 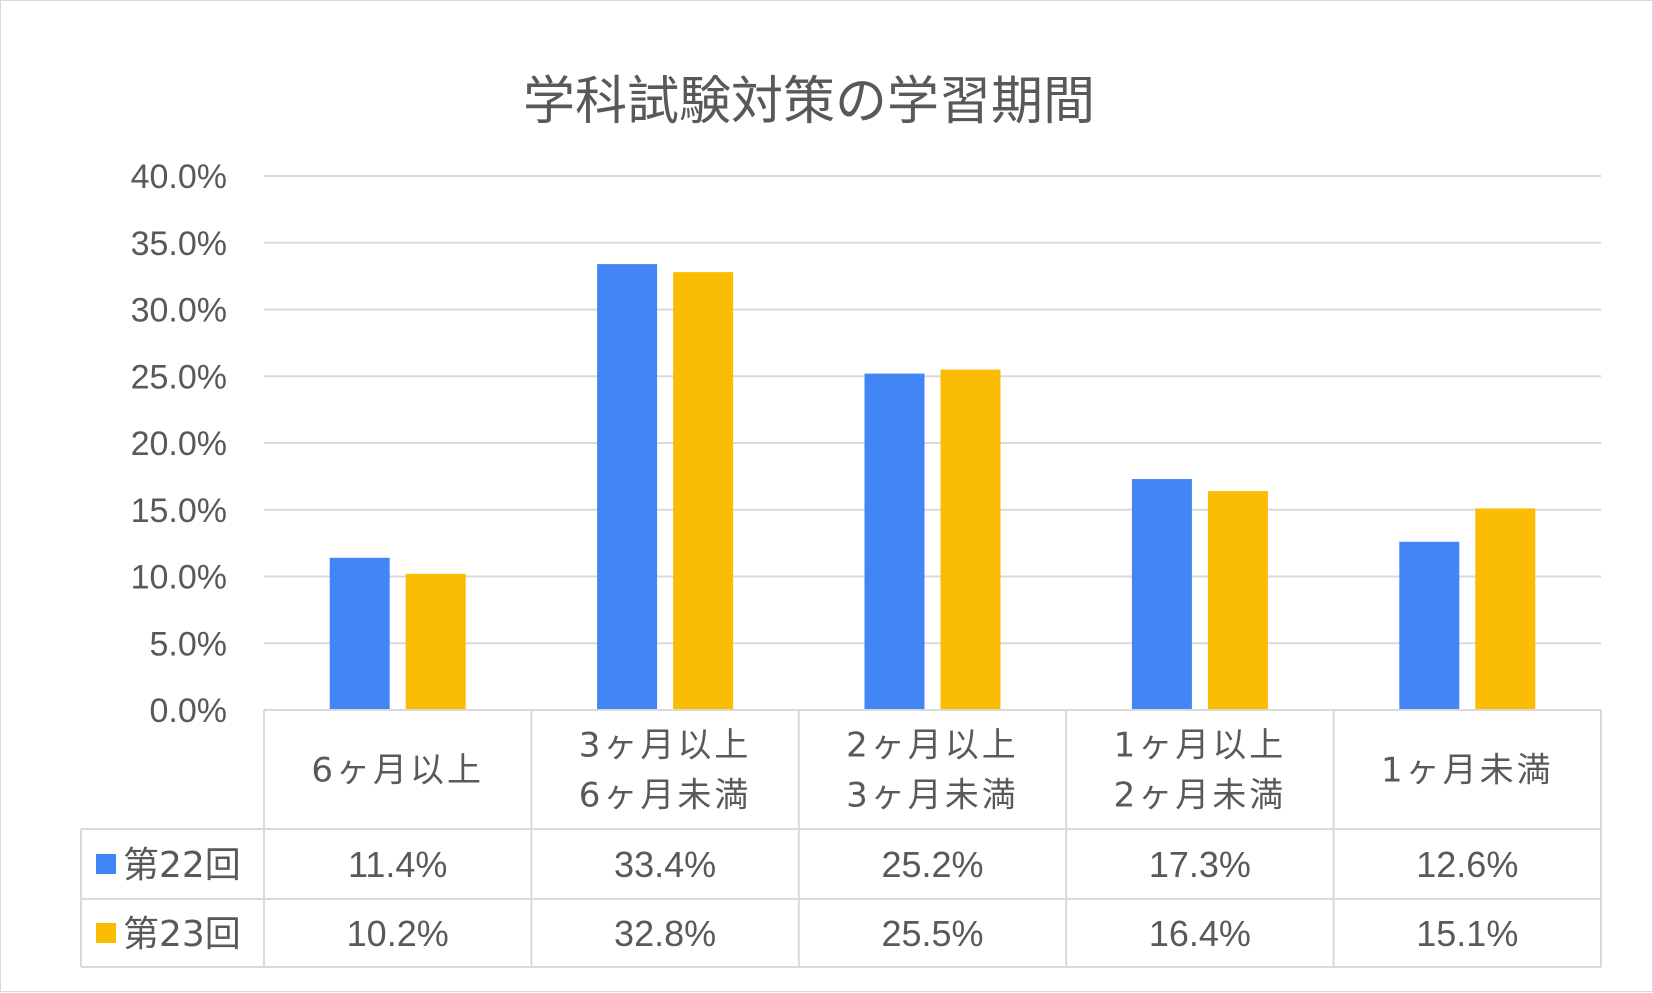 I want to click on y-tick-label: 20.0%, so click(x=179, y=444).